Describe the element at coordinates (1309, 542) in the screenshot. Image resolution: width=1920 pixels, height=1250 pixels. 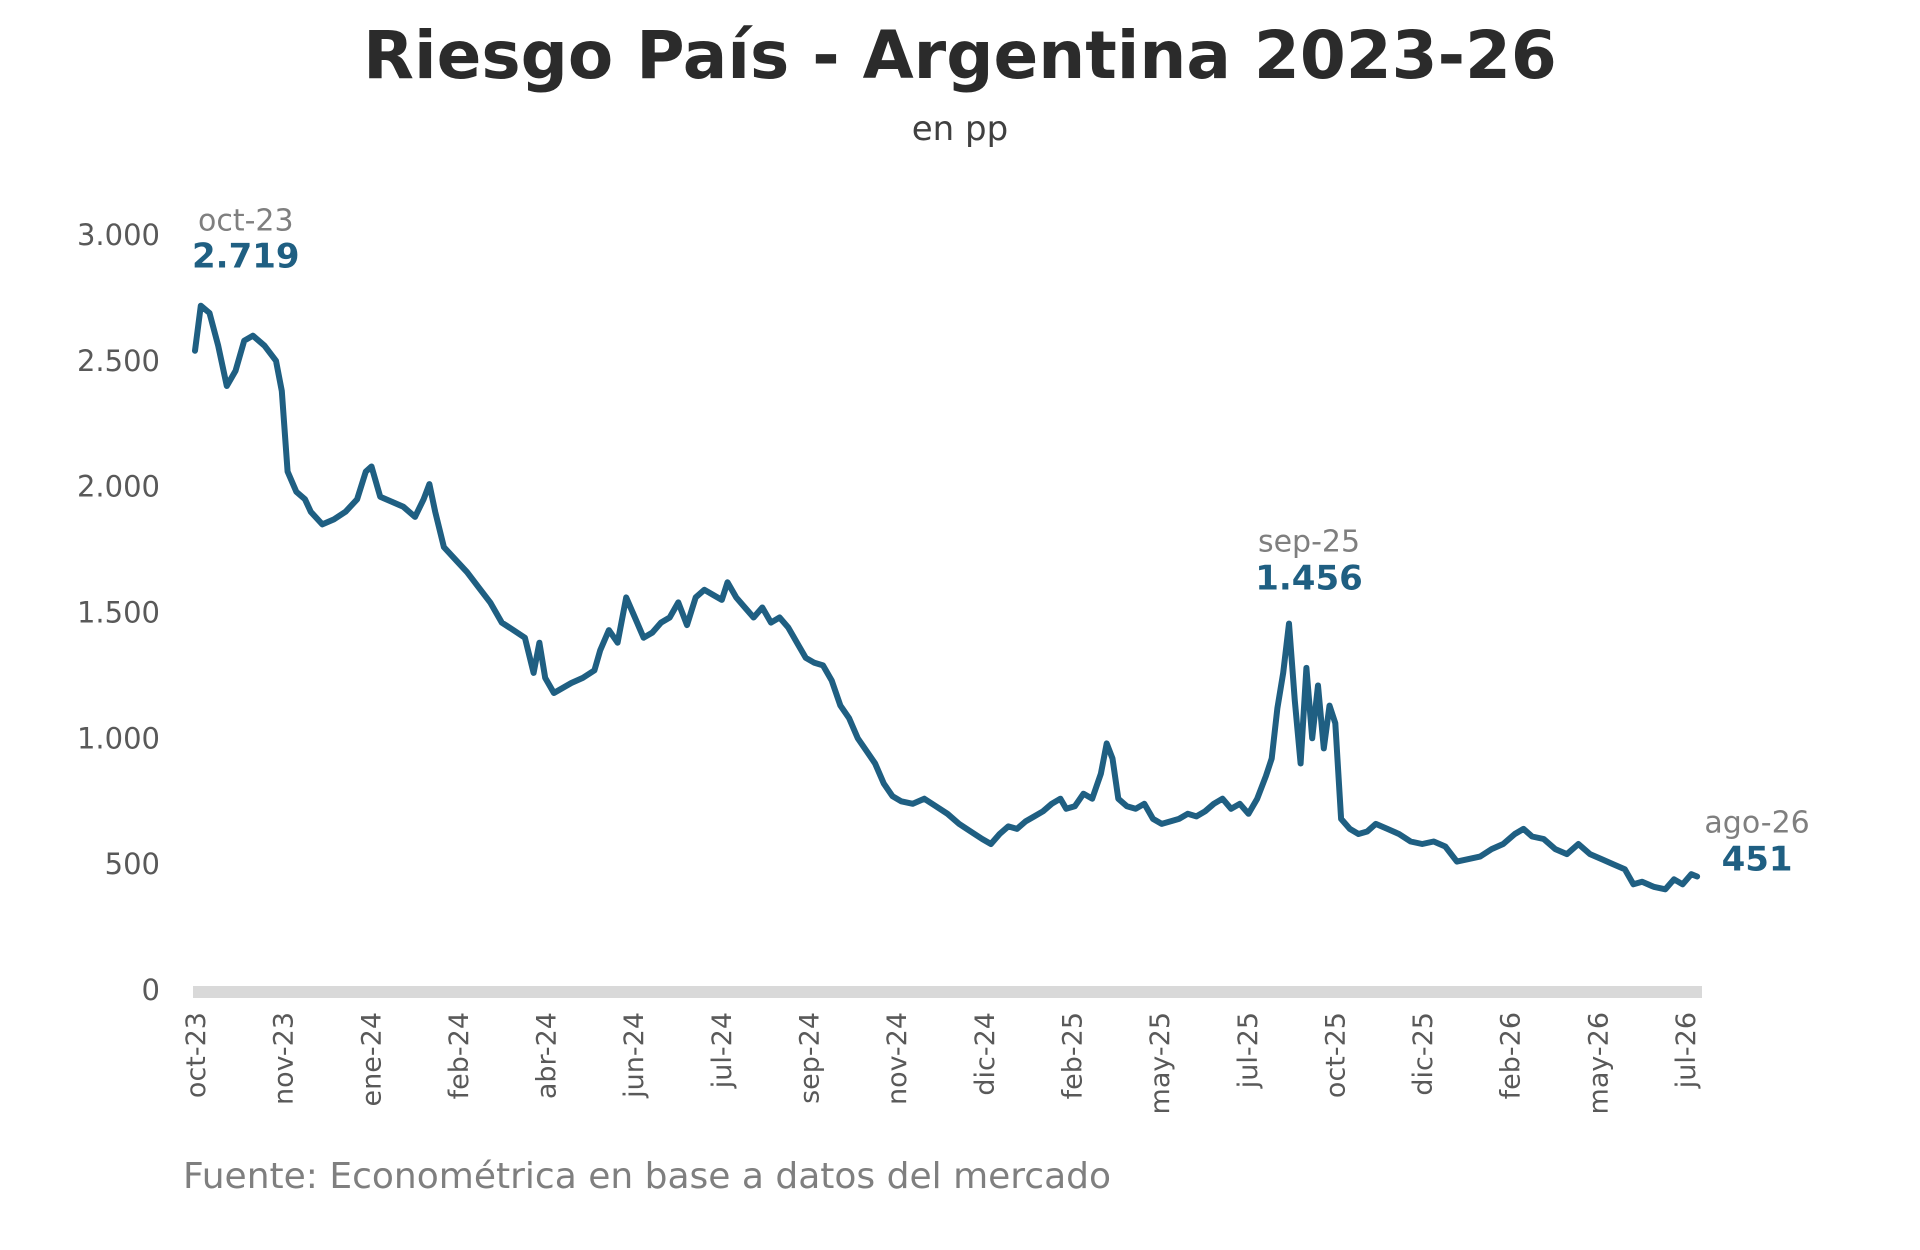
I see `annotation-date: sep-25` at that location.